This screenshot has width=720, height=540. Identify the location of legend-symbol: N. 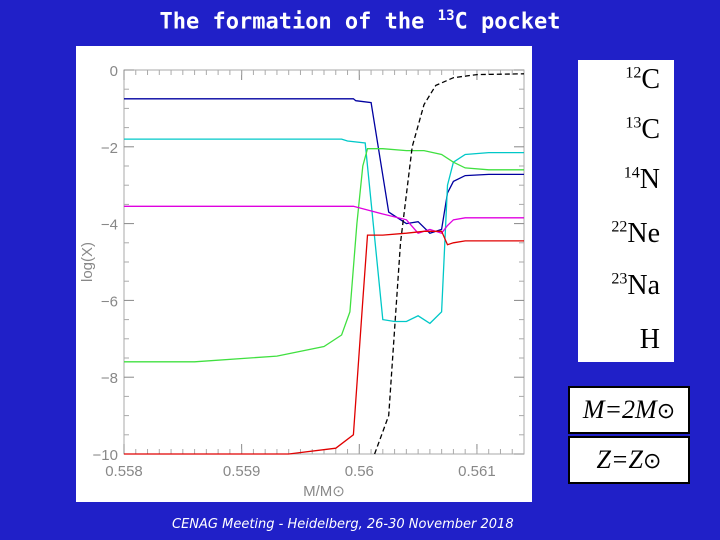
(649, 179).